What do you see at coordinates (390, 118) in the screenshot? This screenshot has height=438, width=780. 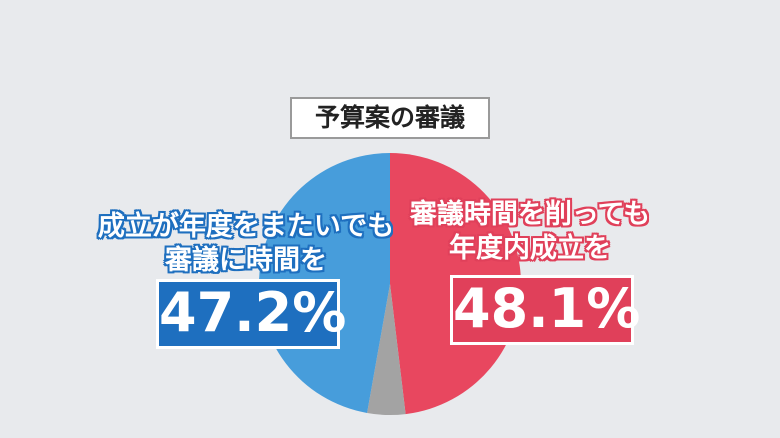 I see `chart-title: 予算案の審議` at bounding box center [390, 118].